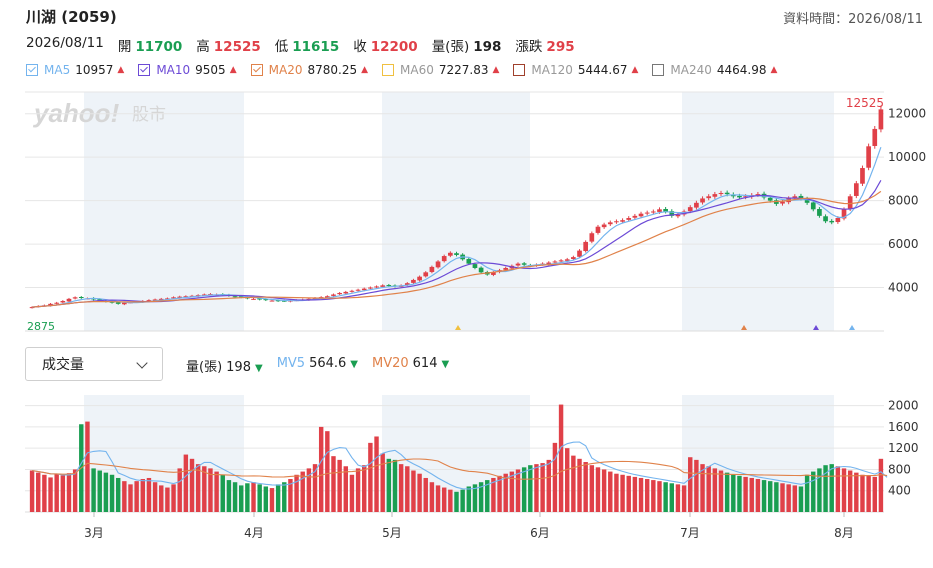 This screenshot has width=933, height=568. Describe the element at coordinates (149, 115) in the screenshot. I see `watermark-sub: 股市` at that location.